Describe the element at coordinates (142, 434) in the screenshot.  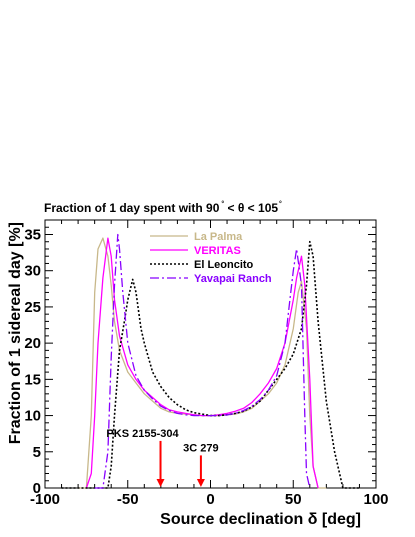
I see `annotation-label-0: PKS 2155-304` at that location.